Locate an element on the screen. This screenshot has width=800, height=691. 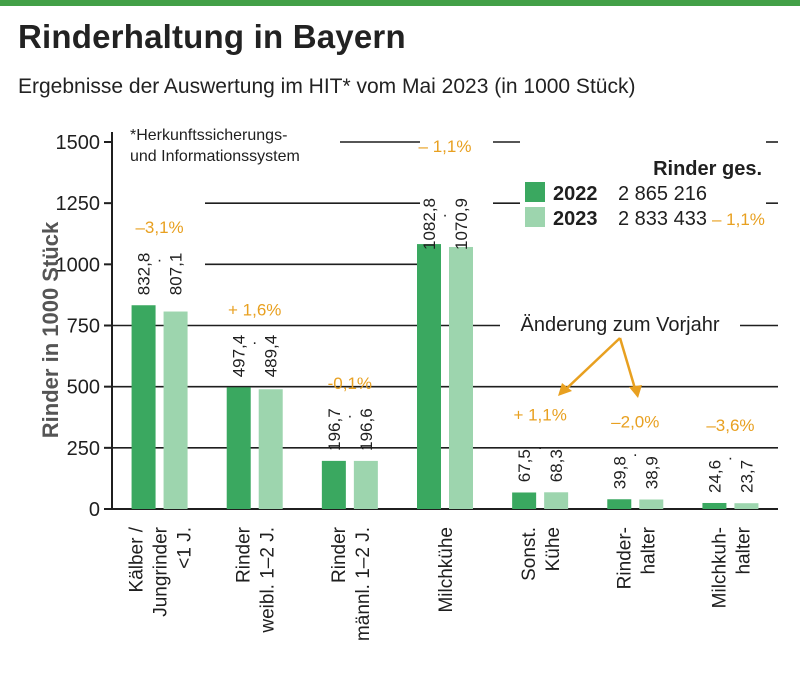
legend-change: – 1,1% is located at coordinates (738, 219).